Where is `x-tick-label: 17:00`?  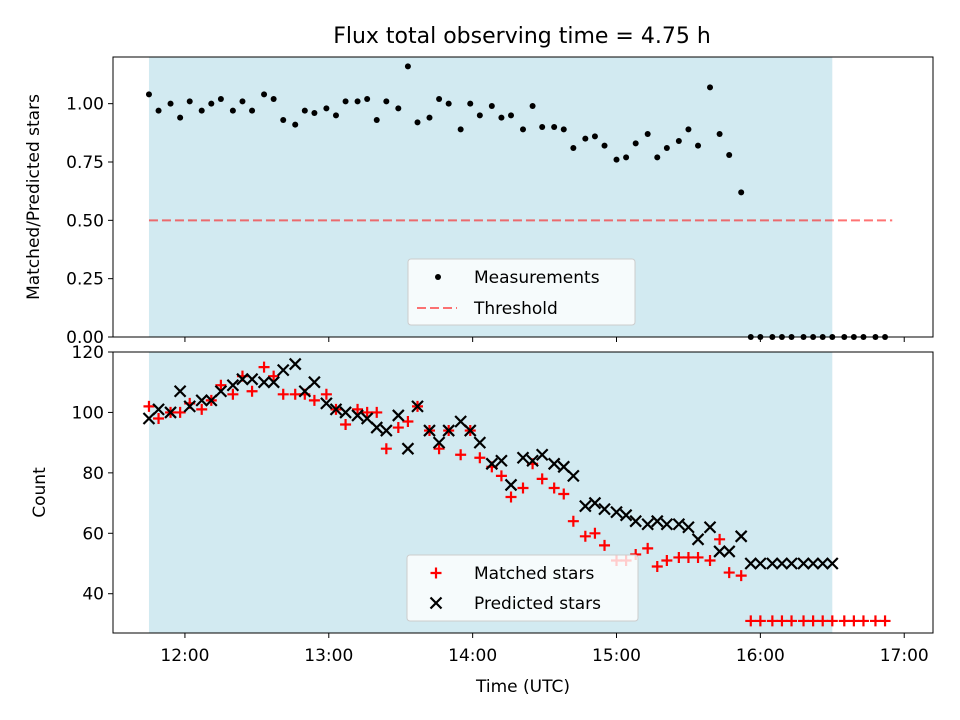 x-tick-label: 17:00 is located at coordinates (904, 656).